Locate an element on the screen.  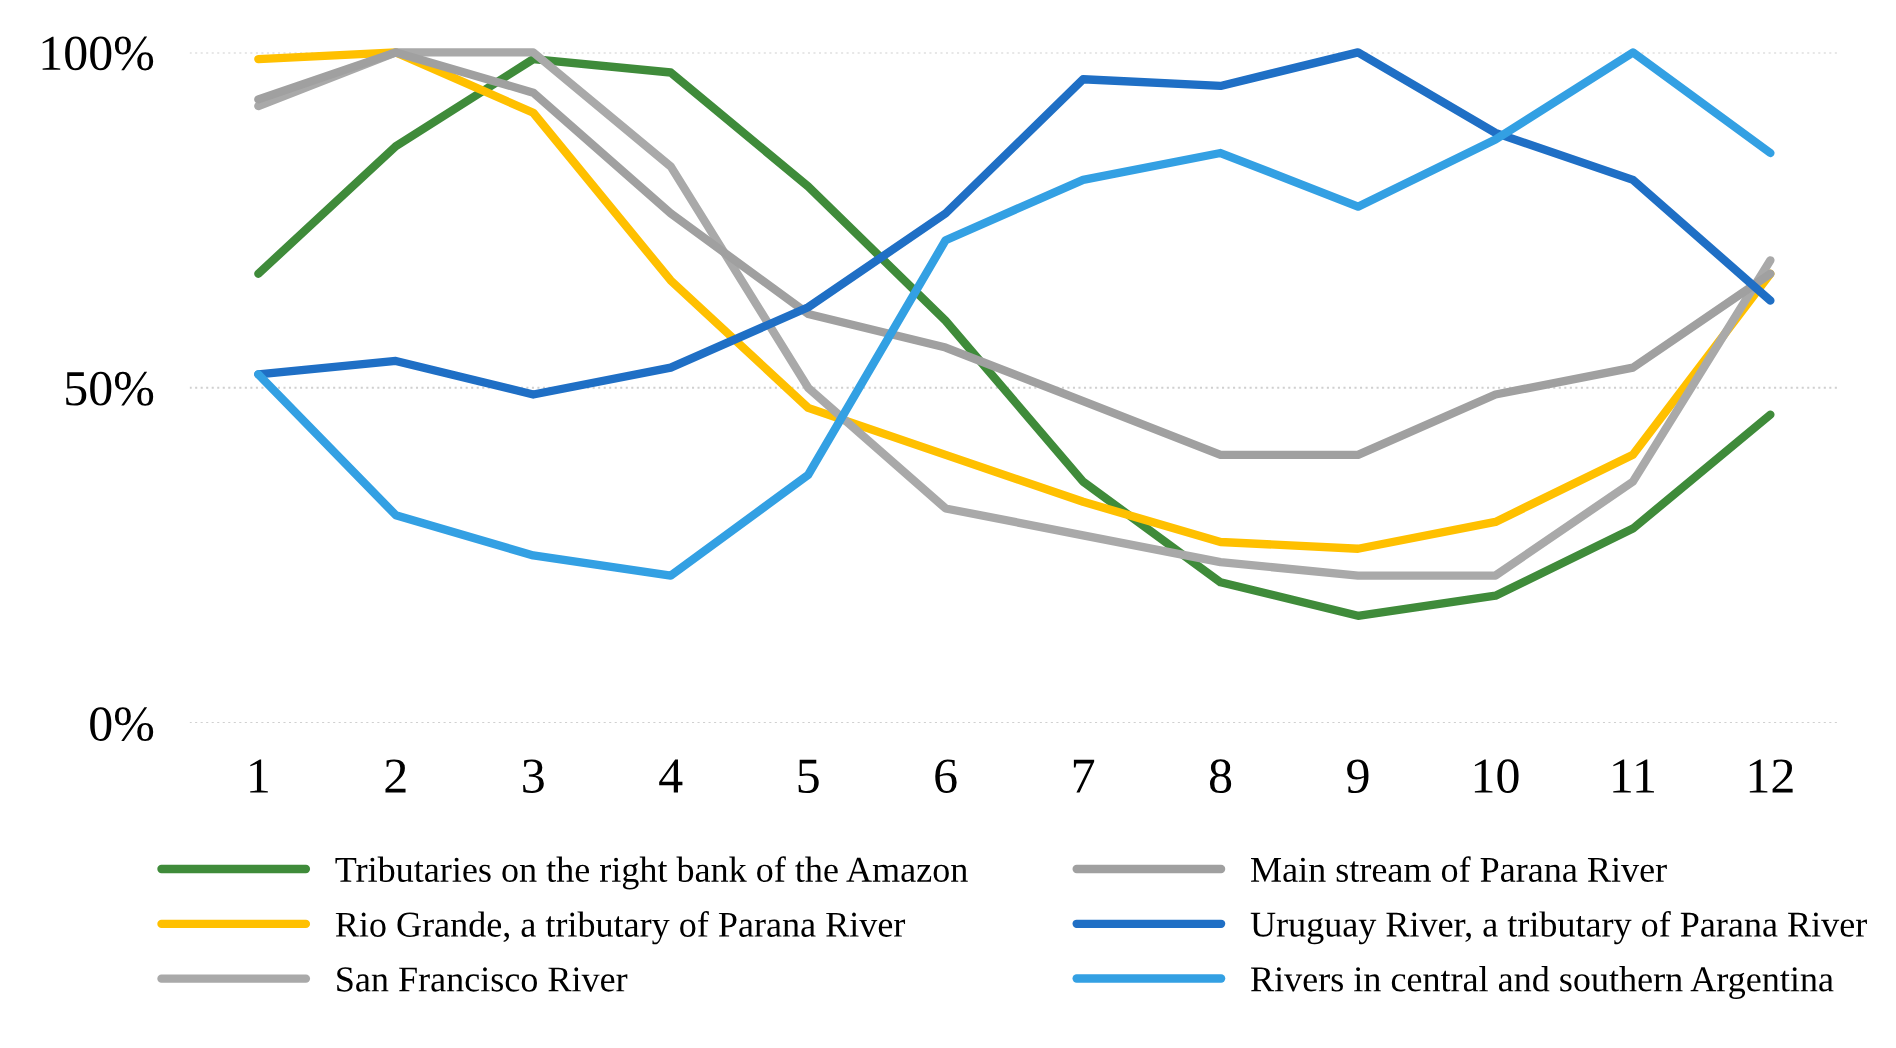
x-tick-label: 5 is located at coordinates (808, 776).